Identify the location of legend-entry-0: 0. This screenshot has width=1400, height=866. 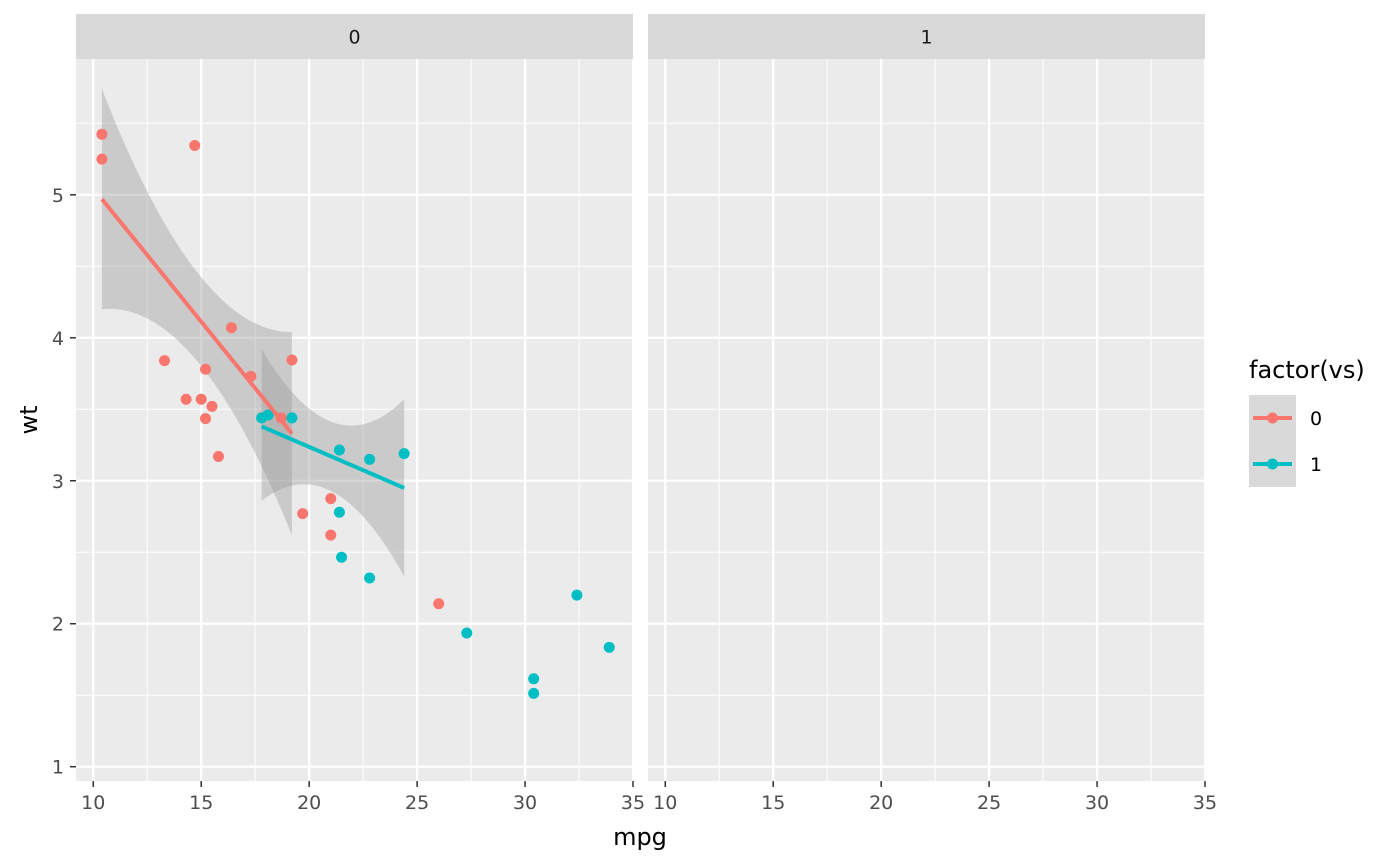
(1285, 418).